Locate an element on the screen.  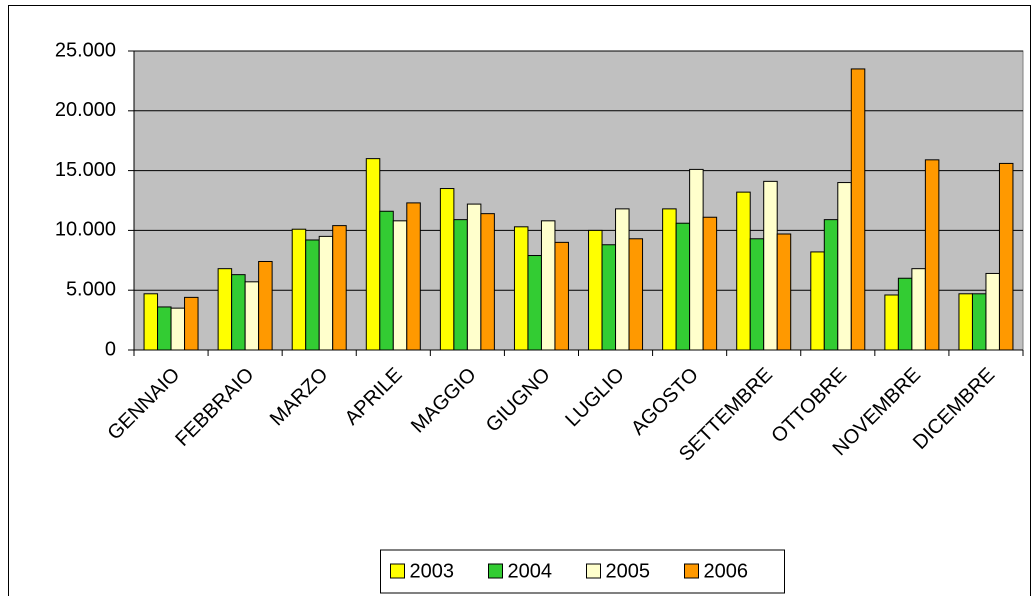
y-tick-label: 25.000 is located at coordinates (85, 50).